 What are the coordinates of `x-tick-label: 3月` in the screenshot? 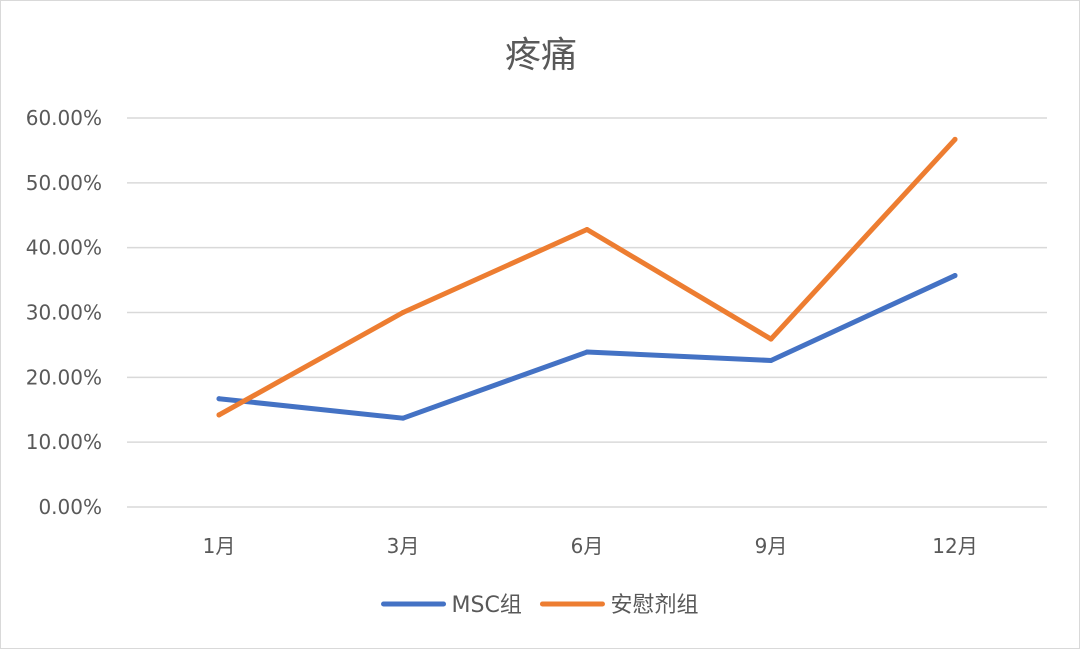 It's located at (403, 546).